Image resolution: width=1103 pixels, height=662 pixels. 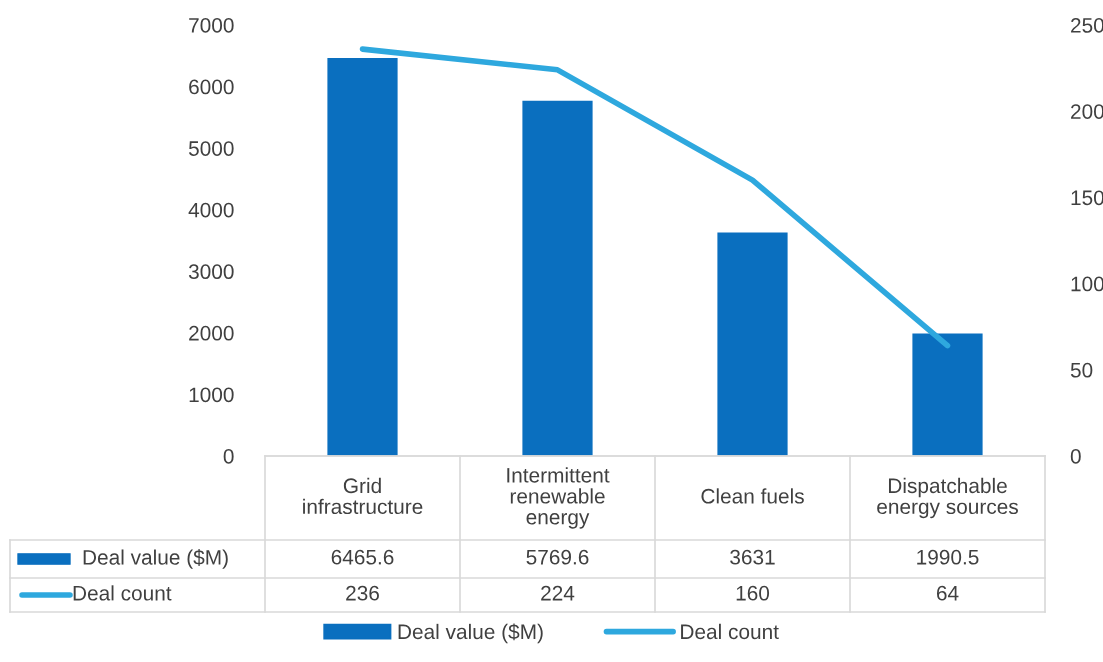 I want to click on x-tick-label: Intermittent renewable energy, so click(x=558, y=498).